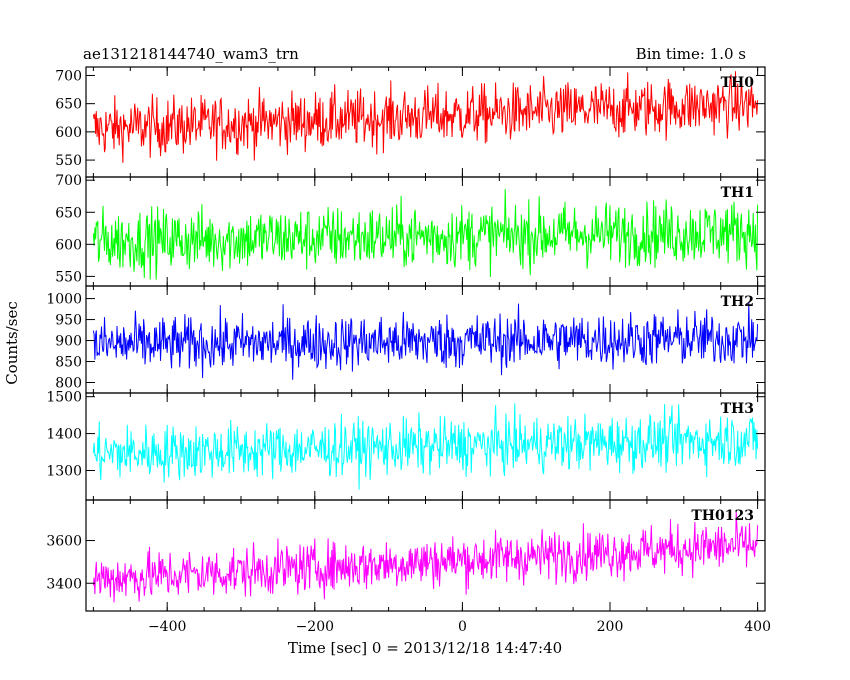 The image size is (850, 680). Describe the element at coordinates (64, 584) in the screenshot. I see `y-tick-label: 3400` at that location.